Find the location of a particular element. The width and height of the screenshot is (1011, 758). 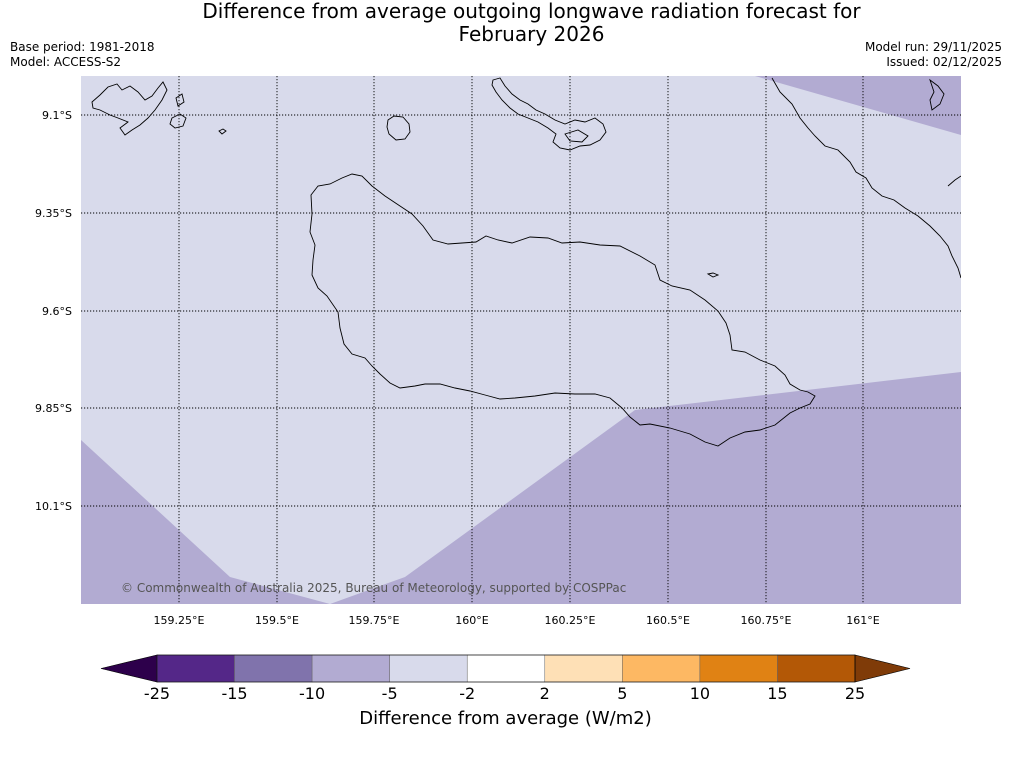

colorbar-frame is located at coordinates (506, 668).